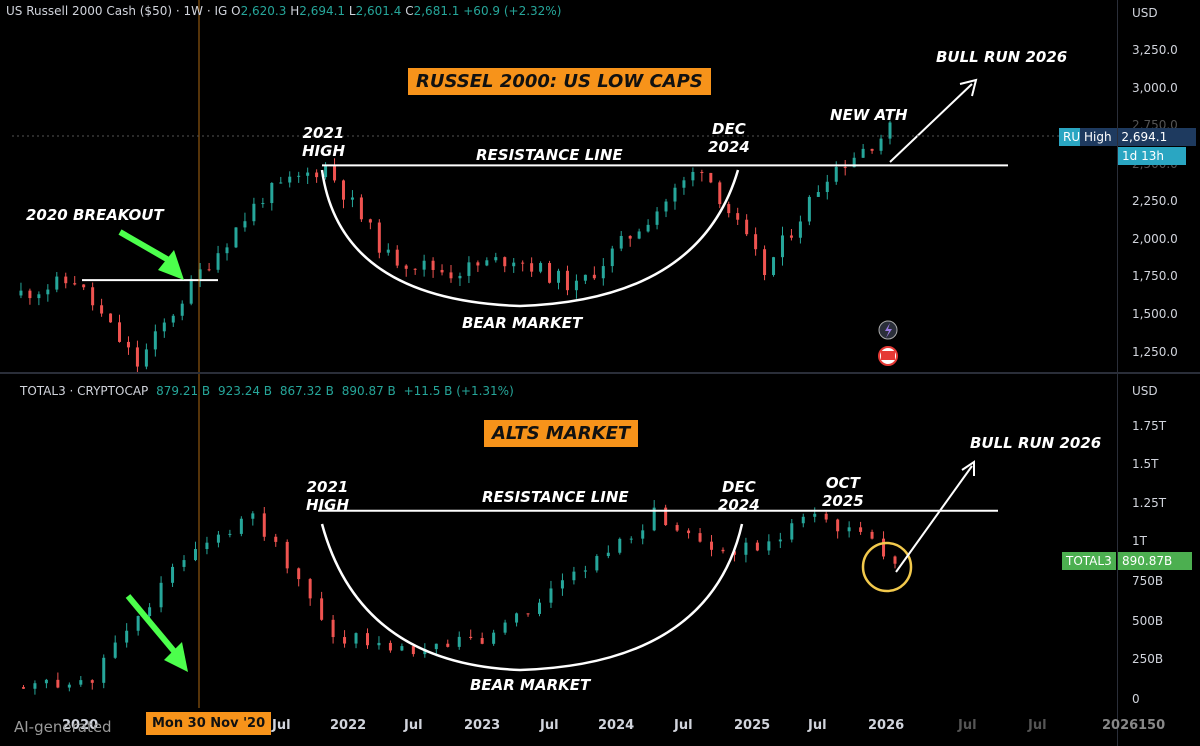 This screenshot has height=746, width=1200. What do you see at coordinates (63, 727) in the screenshot?
I see `ai-generated-watermark: AI-generated` at bounding box center [63, 727].